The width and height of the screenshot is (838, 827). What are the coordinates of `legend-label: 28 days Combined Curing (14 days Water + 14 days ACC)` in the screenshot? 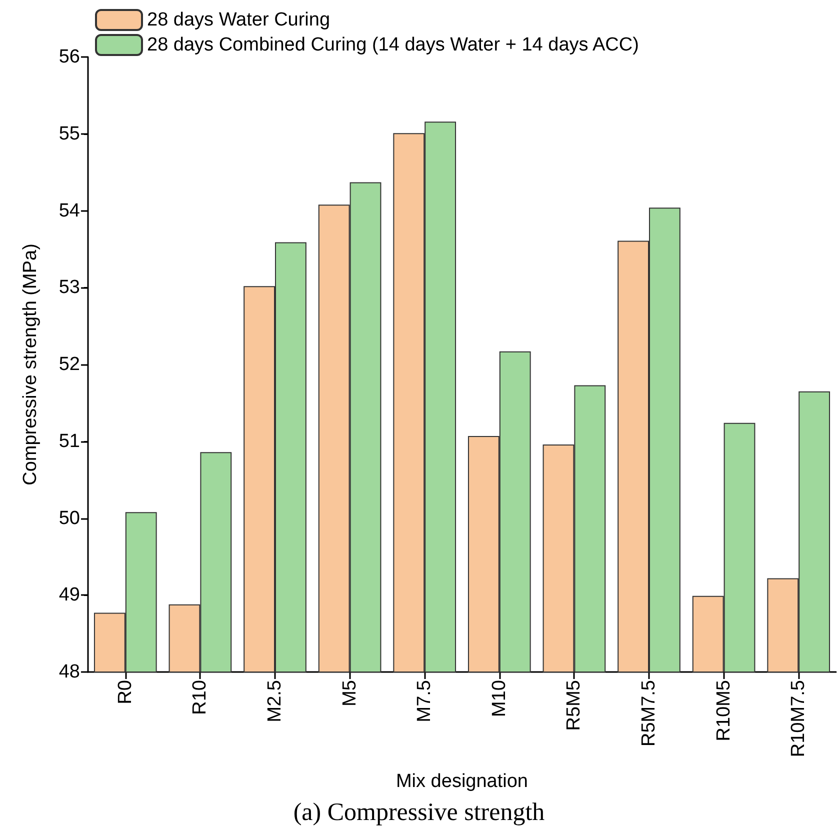 It's located at (393, 45).